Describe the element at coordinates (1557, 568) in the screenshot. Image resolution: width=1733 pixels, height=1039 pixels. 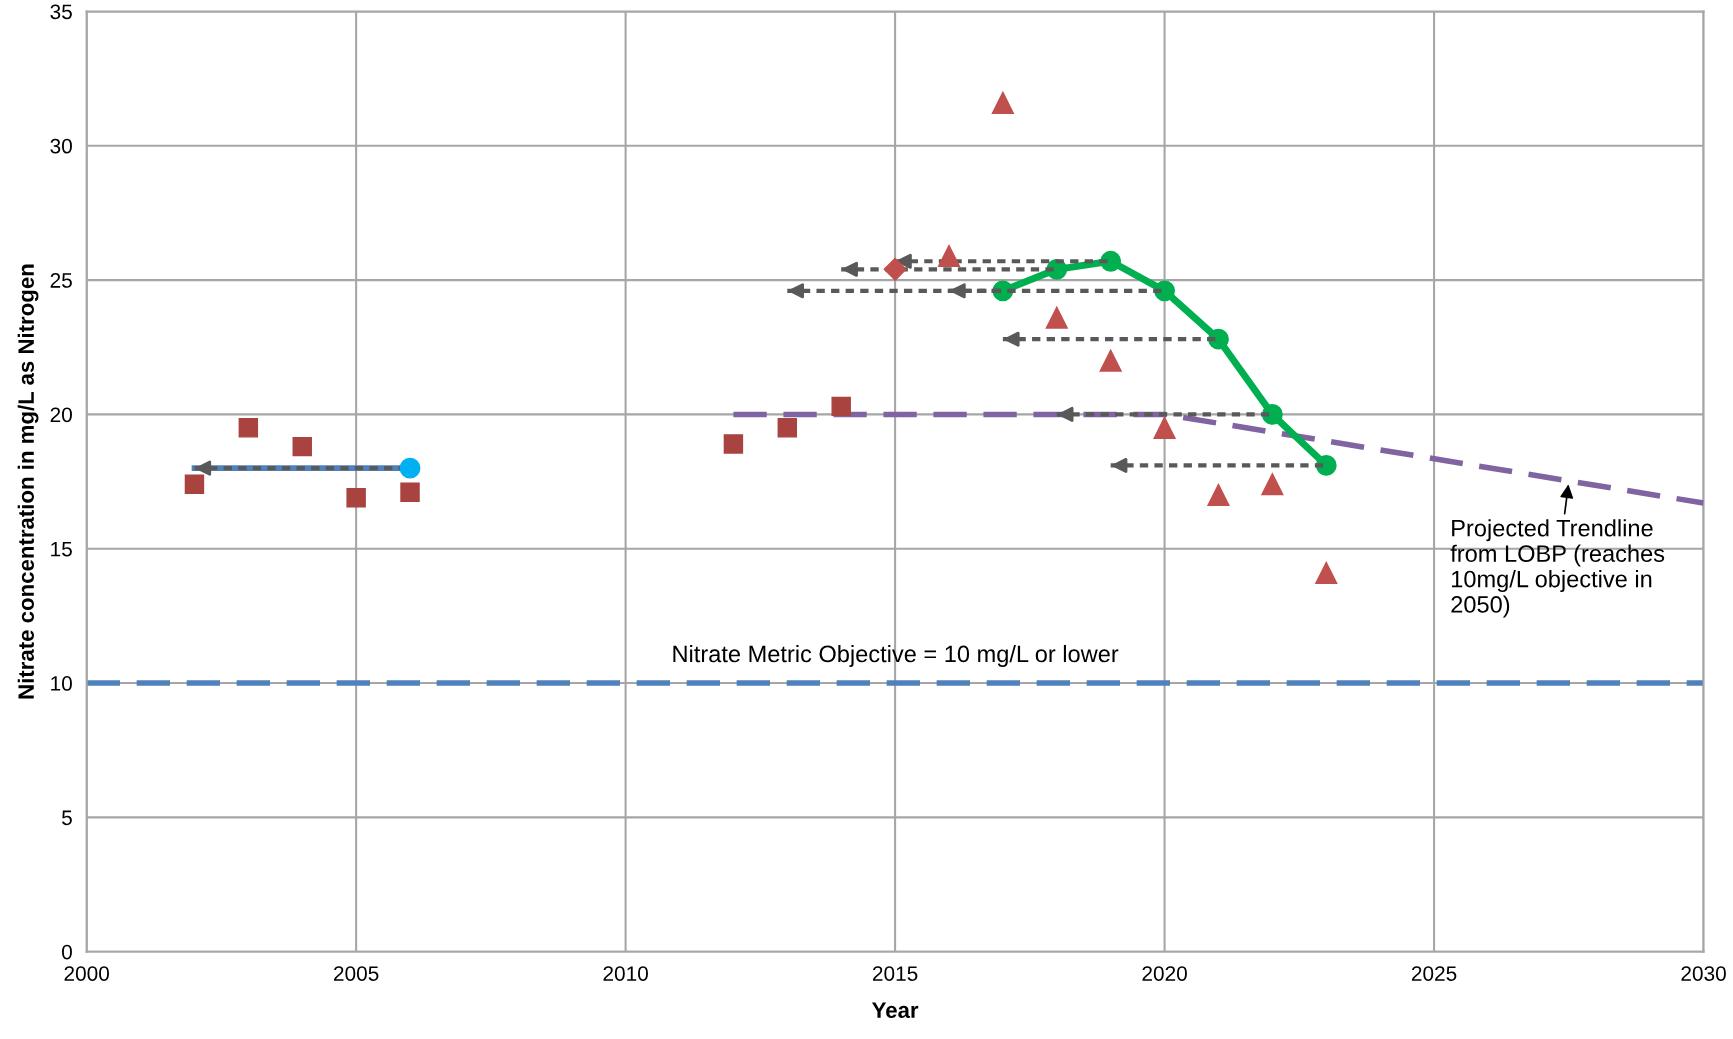
I see `annotation: Projected Trendline from LOBP (reaches 10mg/L objective in 2050)` at that location.